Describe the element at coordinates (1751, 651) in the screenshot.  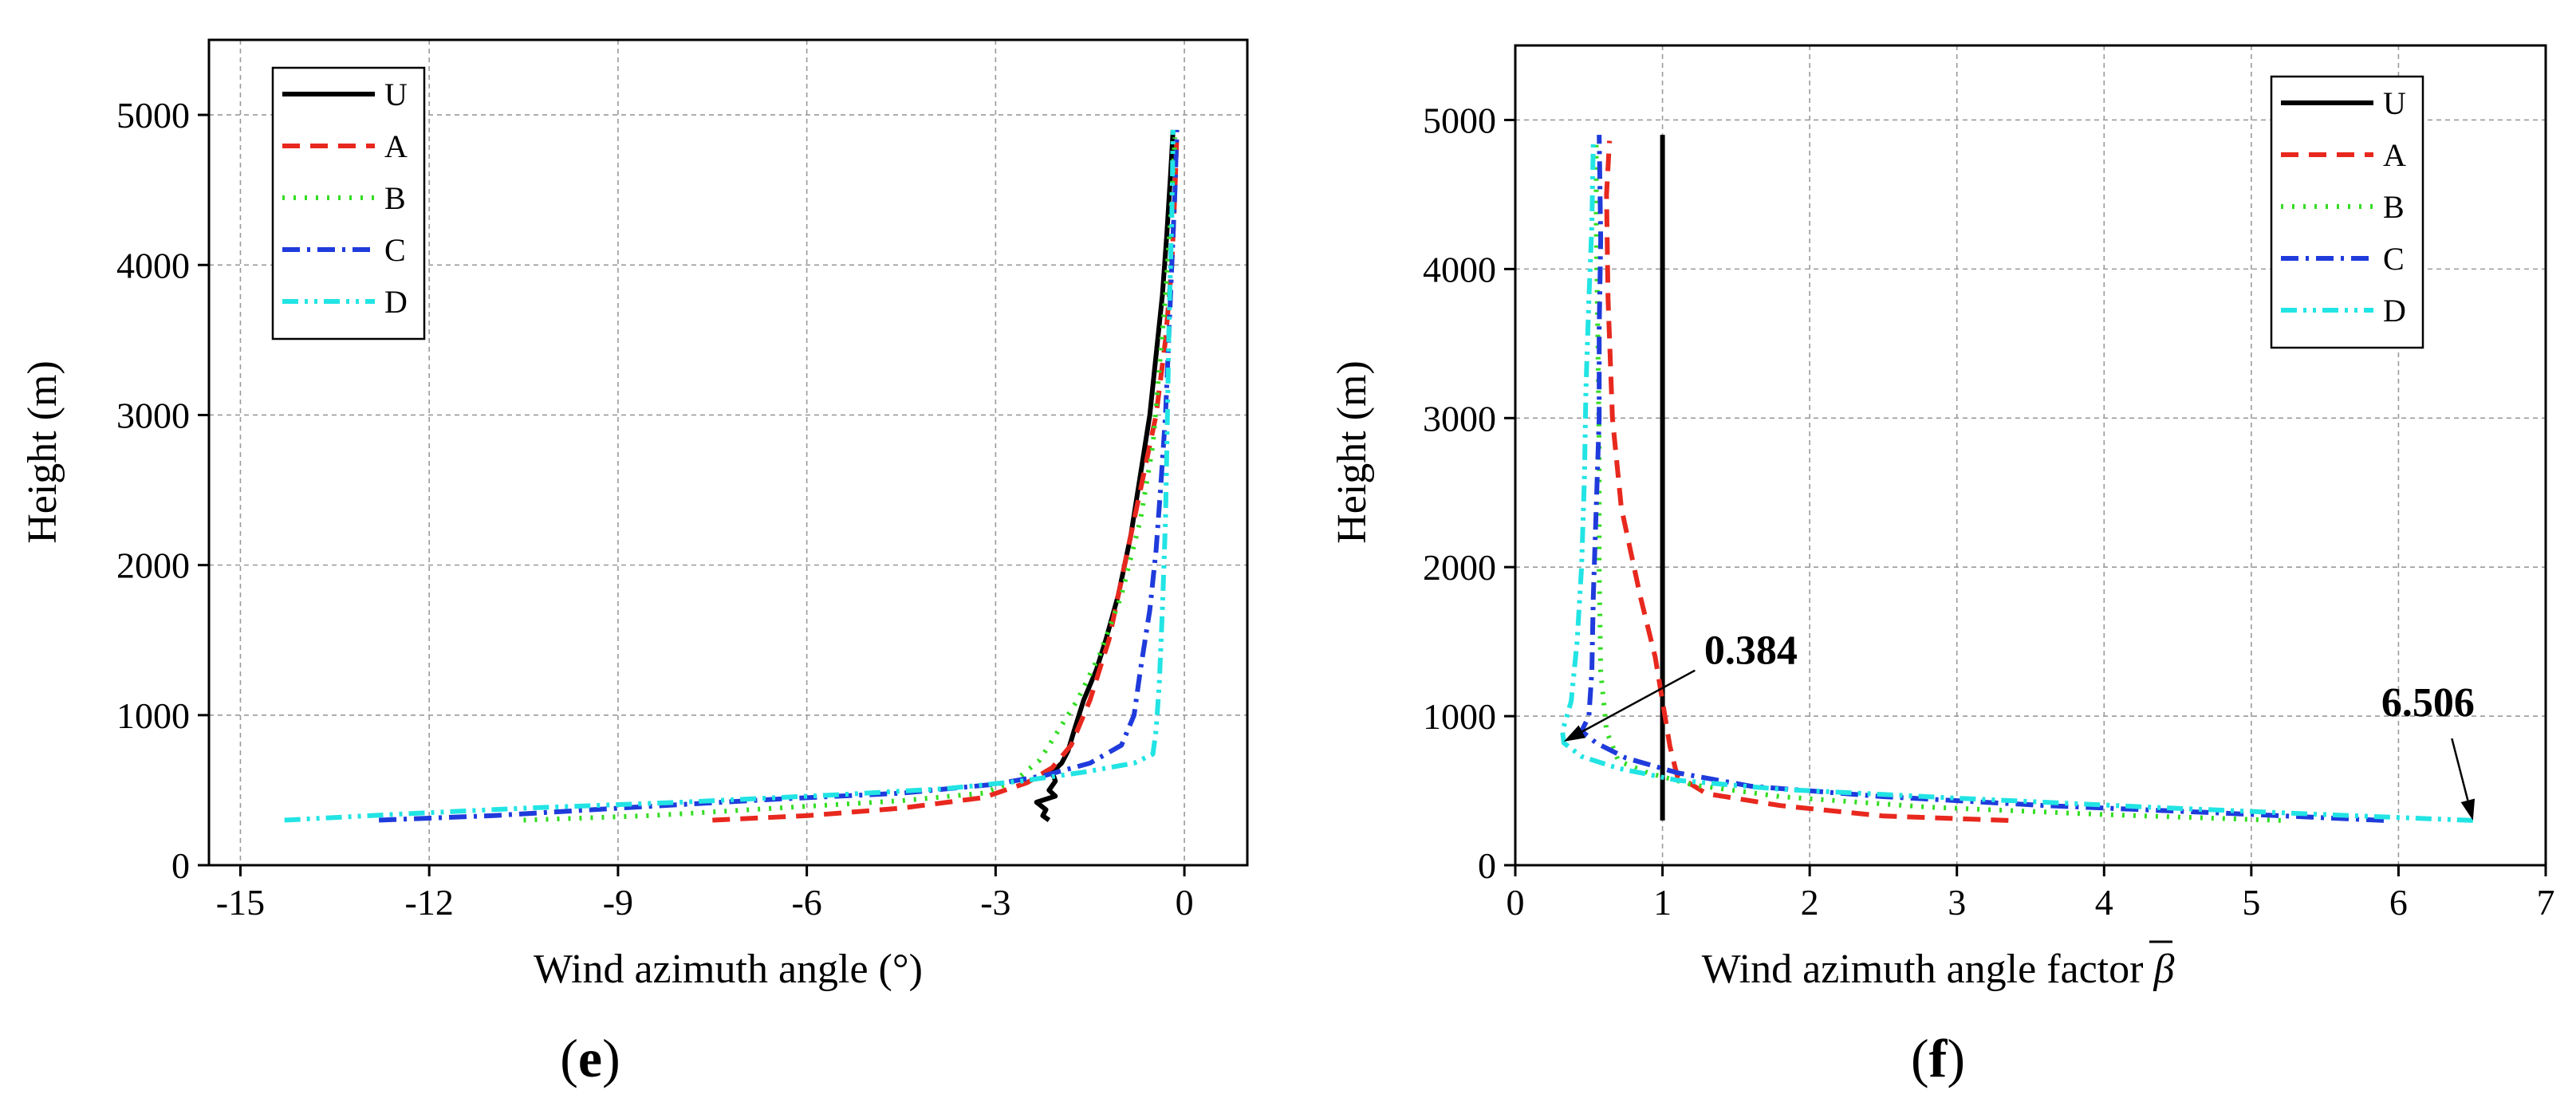
I see `chart-f-annotation-label: 0.384` at that location.